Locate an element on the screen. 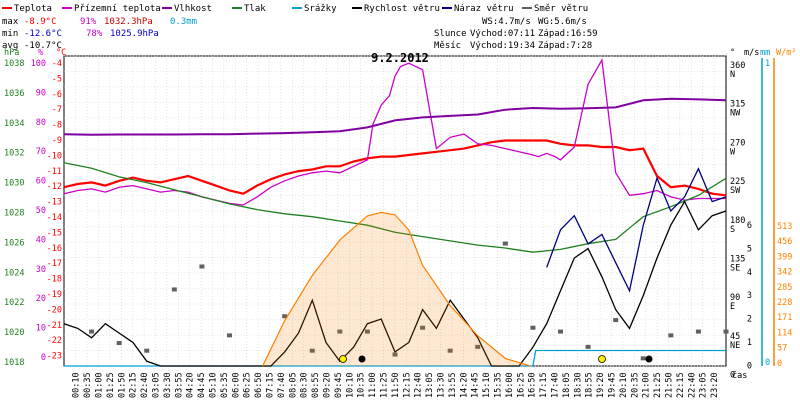 The height and width of the screenshot is (400, 800). axis-wm2-tick: 171 is located at coordinates (784, 318).